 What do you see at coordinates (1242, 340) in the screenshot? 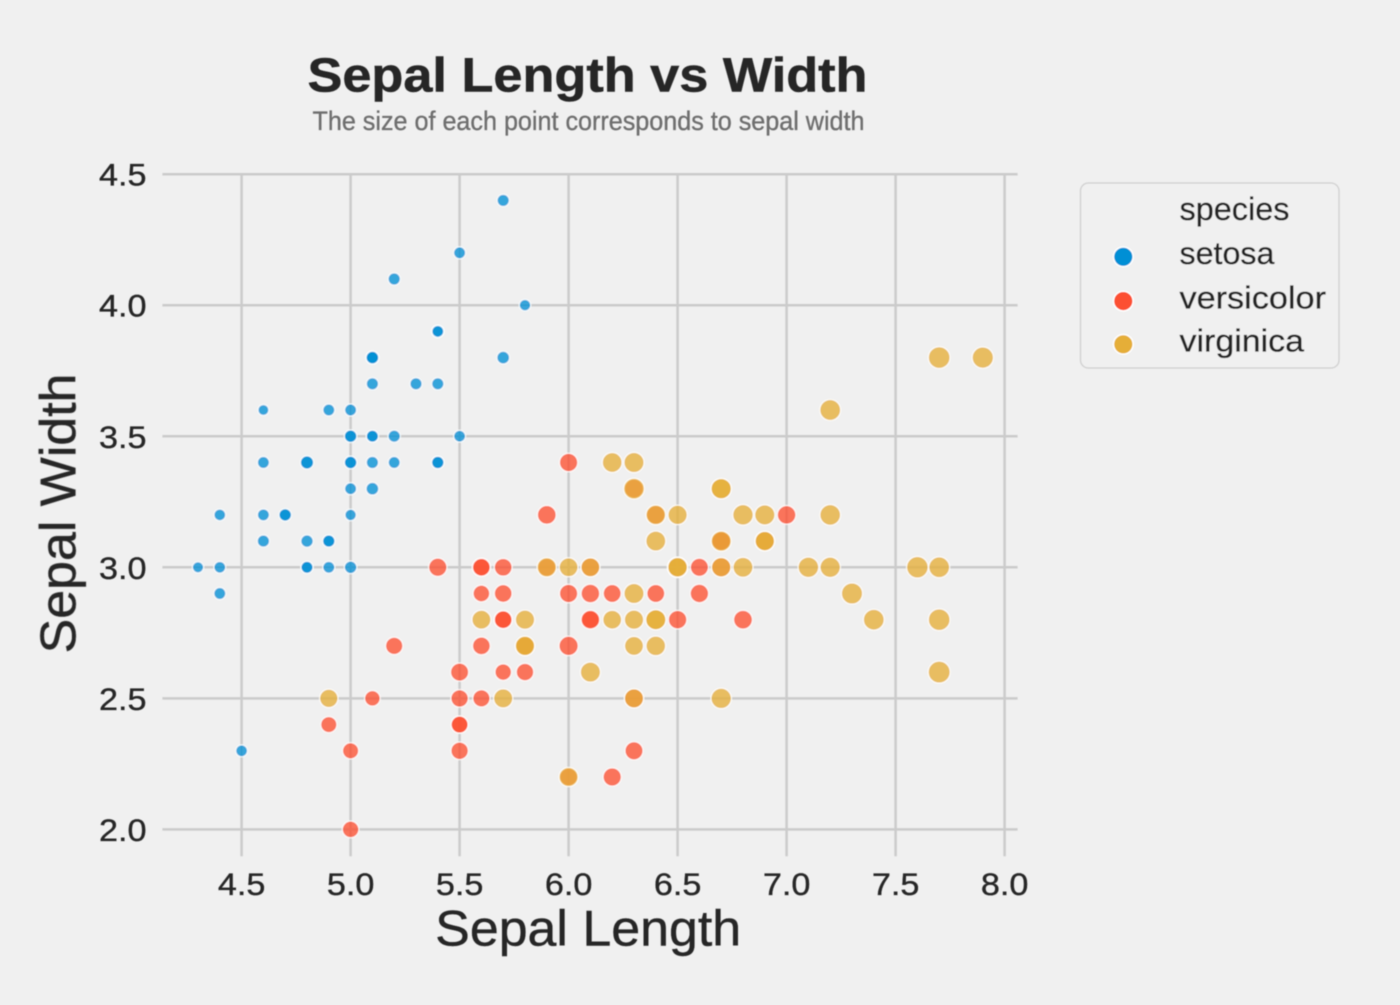
I see `svg-text: virginica` at bounding box center [1242, 340].